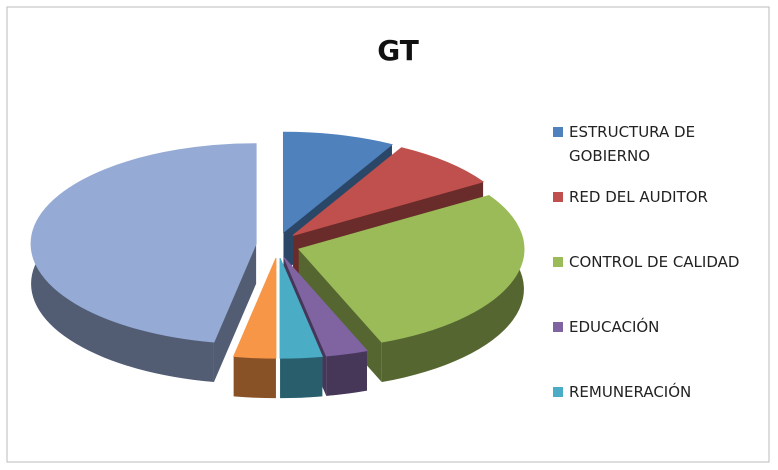 Image resolution: width=778 pixels, height=470 pixels. I want to click on legend-label: CONTROL DE CALIDAD, so click(654, 262).